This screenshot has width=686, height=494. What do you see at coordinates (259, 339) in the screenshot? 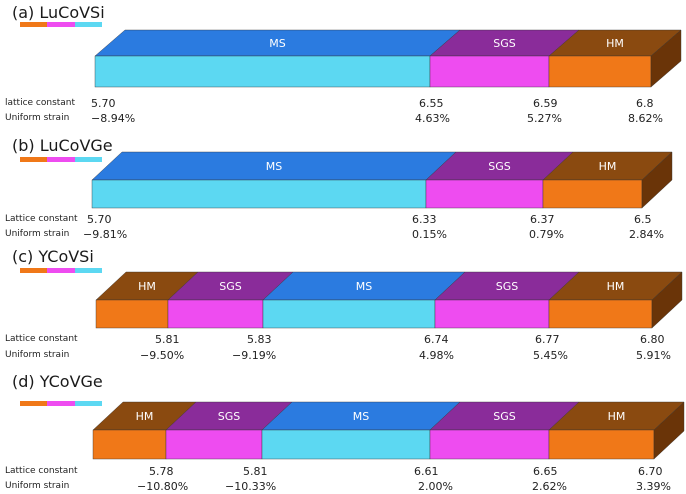
I see `panel-c-lattice-value: 5.83` at bounding box center [259, 339].